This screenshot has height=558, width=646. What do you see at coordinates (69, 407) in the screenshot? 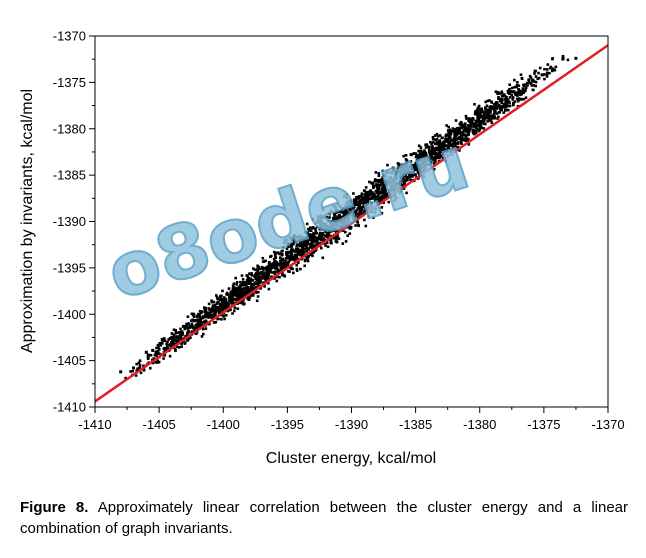
I see `y-tick-label: -1410` at bounding box center [69, 407].